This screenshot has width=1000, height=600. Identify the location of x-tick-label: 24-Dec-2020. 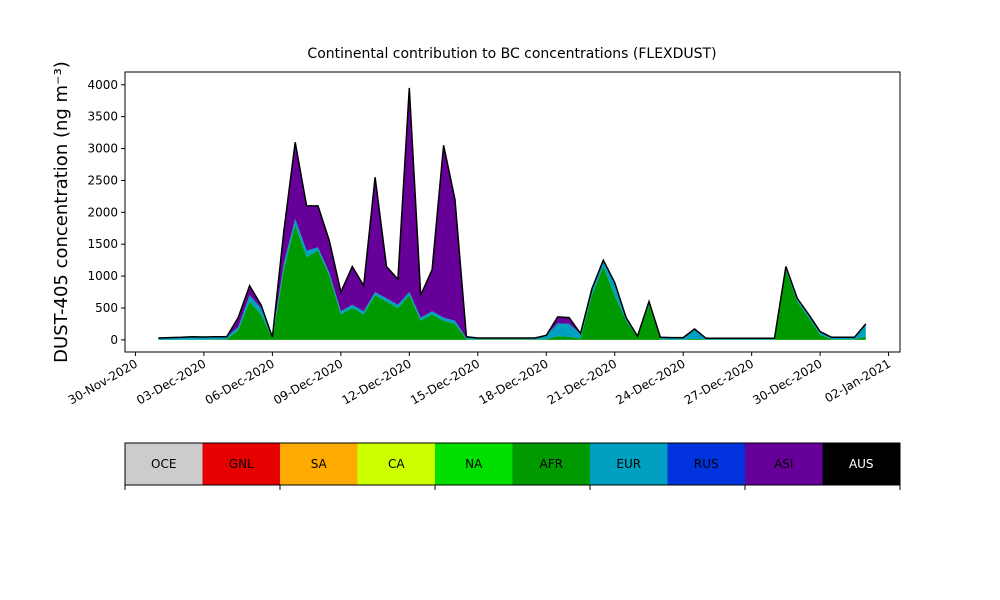
(650, 381).